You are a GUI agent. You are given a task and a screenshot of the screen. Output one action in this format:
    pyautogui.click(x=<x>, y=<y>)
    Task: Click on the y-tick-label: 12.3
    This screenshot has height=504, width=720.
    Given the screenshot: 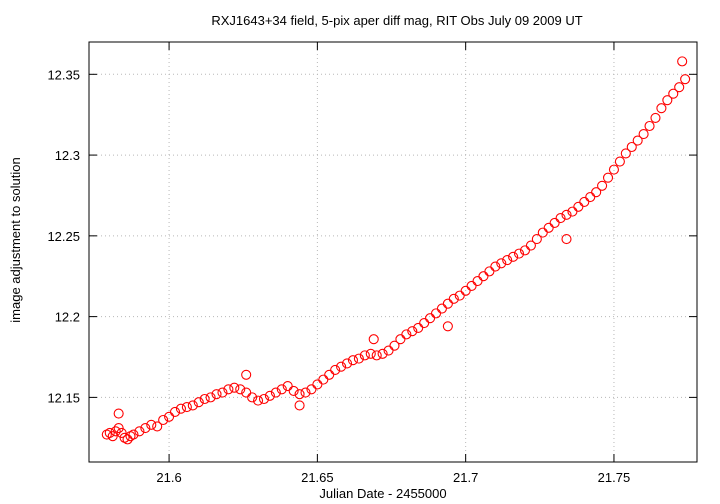 What is the action you would take?
    pyautogui.click(x=67, y=155)
    